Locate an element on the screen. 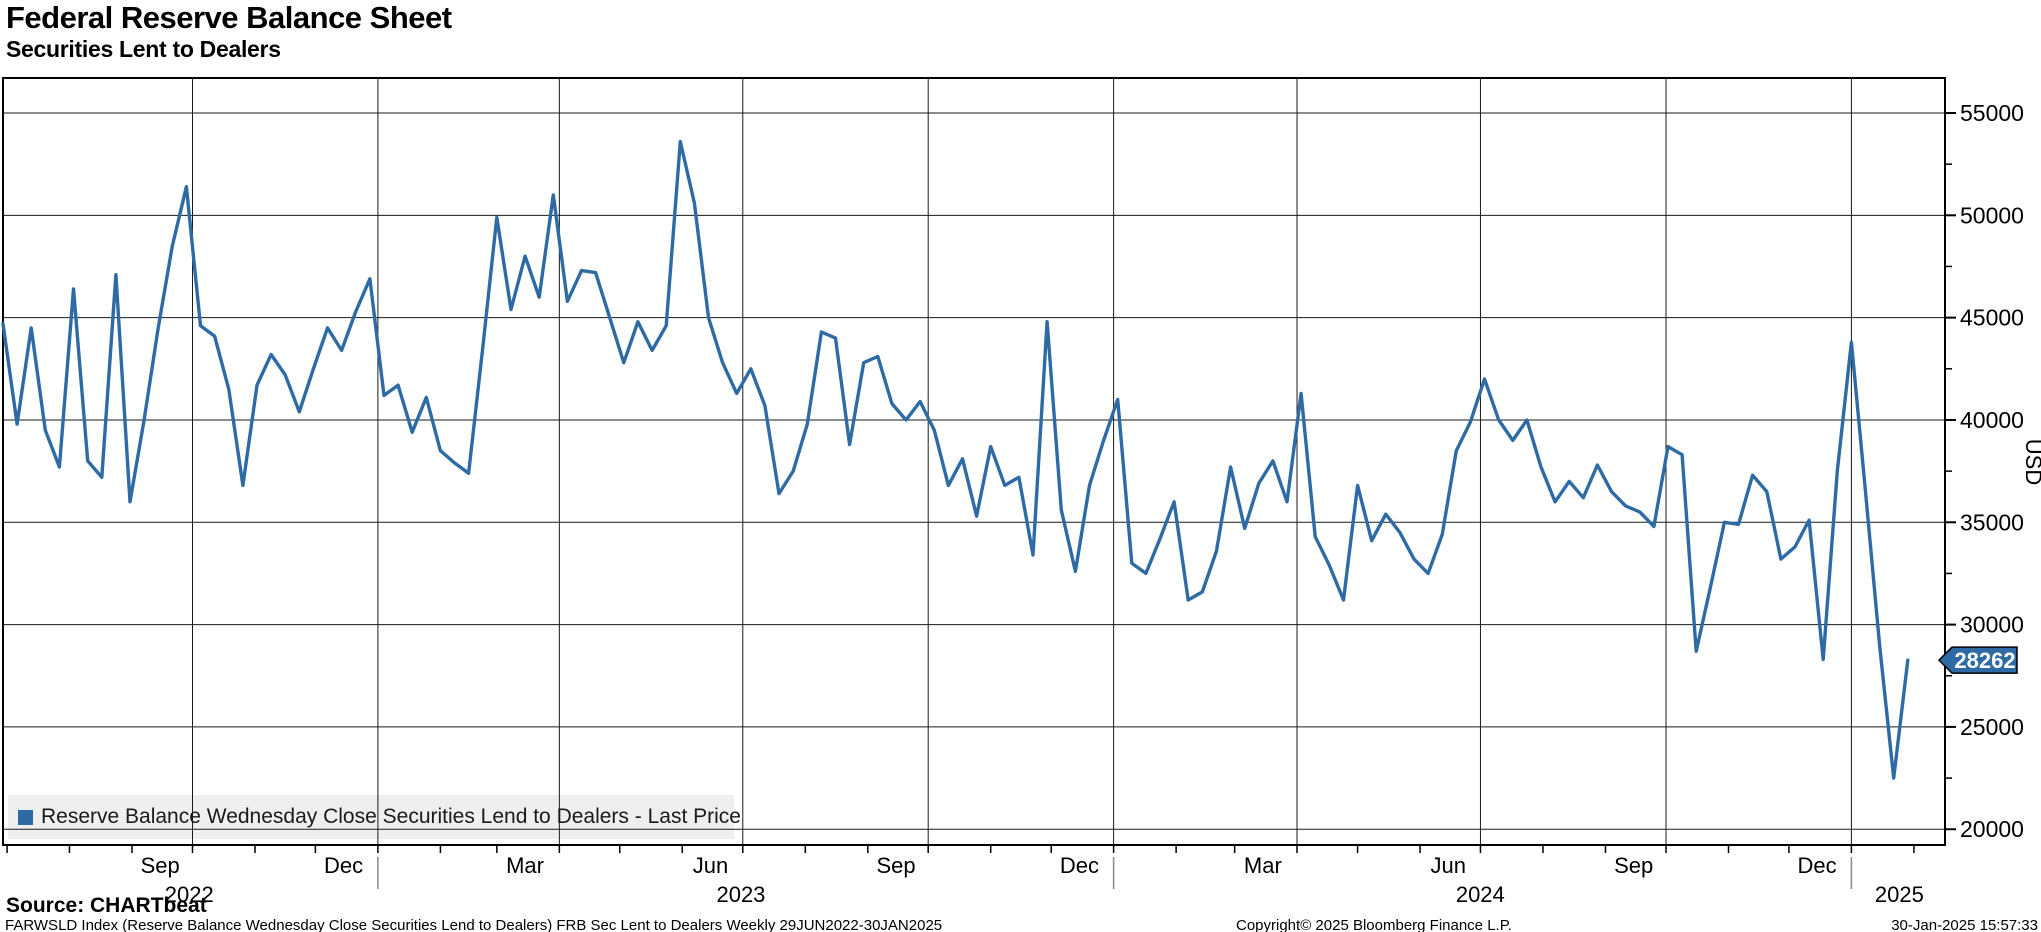  last-price-badge is located at coordinates (1977, 660).